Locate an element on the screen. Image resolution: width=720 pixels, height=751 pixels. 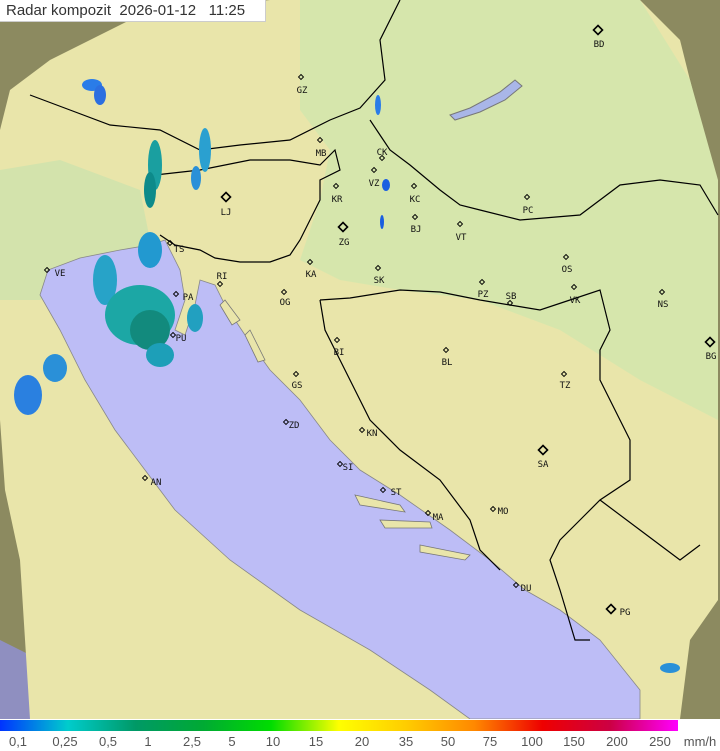
city-pa: PA is located at coordinates (183, 296).